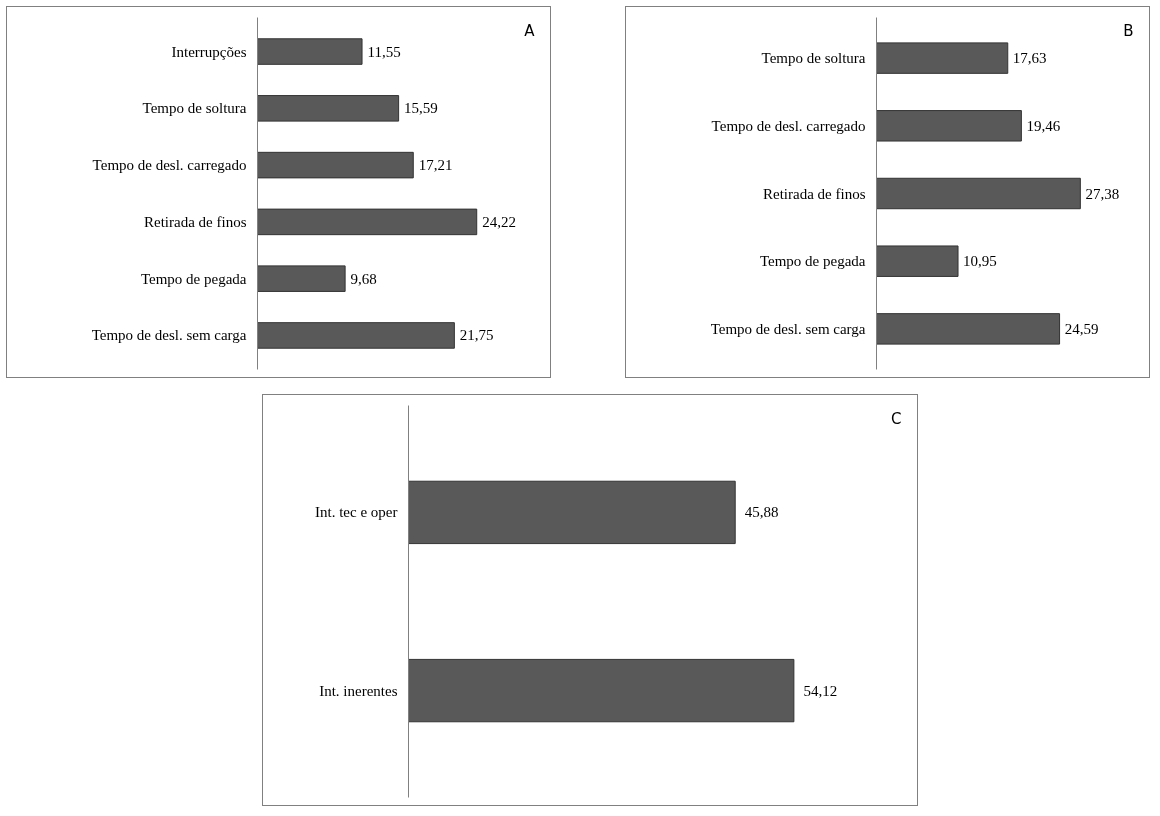  What do you see at coordinates (1043, 125) in the screenshot?
I see `data-label: 19,46` at bounding box center [1043, 125].